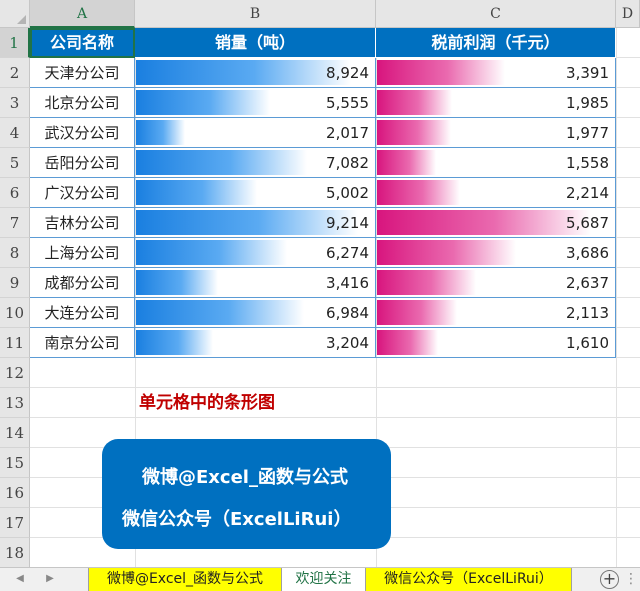 The image size is (640, 591). What do you see at coordinates (496, 343) in the screenshot?
I see `profit-cell: 1,610` at bounding box center [496, 343].